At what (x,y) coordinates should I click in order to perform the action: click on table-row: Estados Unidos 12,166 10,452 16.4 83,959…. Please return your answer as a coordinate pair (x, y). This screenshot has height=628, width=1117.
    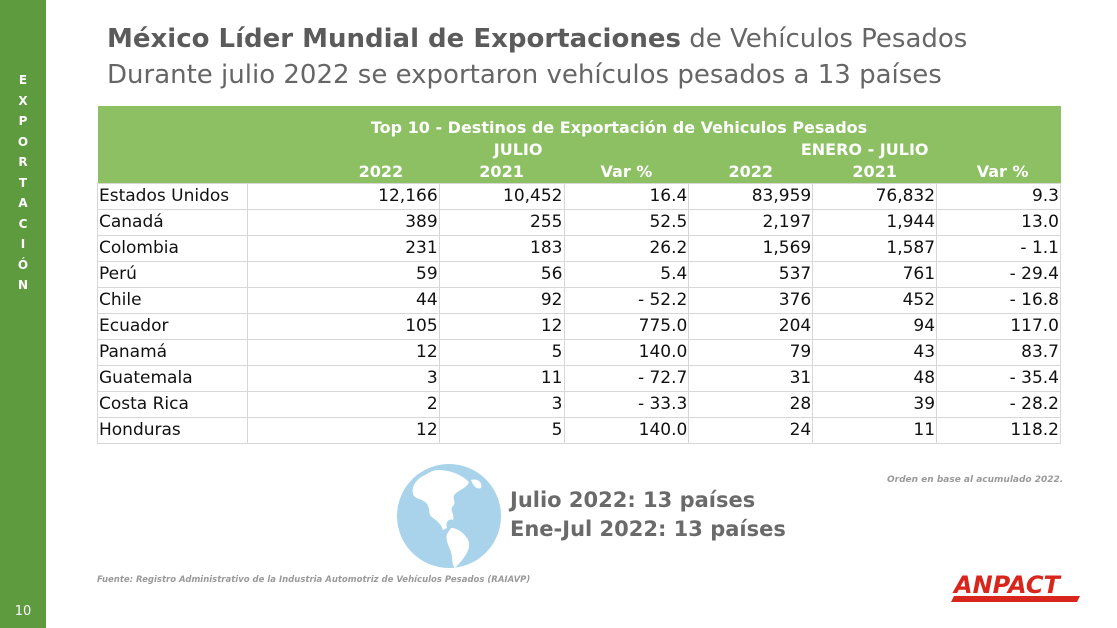
    Looking at the image, I should click on (579, 196).